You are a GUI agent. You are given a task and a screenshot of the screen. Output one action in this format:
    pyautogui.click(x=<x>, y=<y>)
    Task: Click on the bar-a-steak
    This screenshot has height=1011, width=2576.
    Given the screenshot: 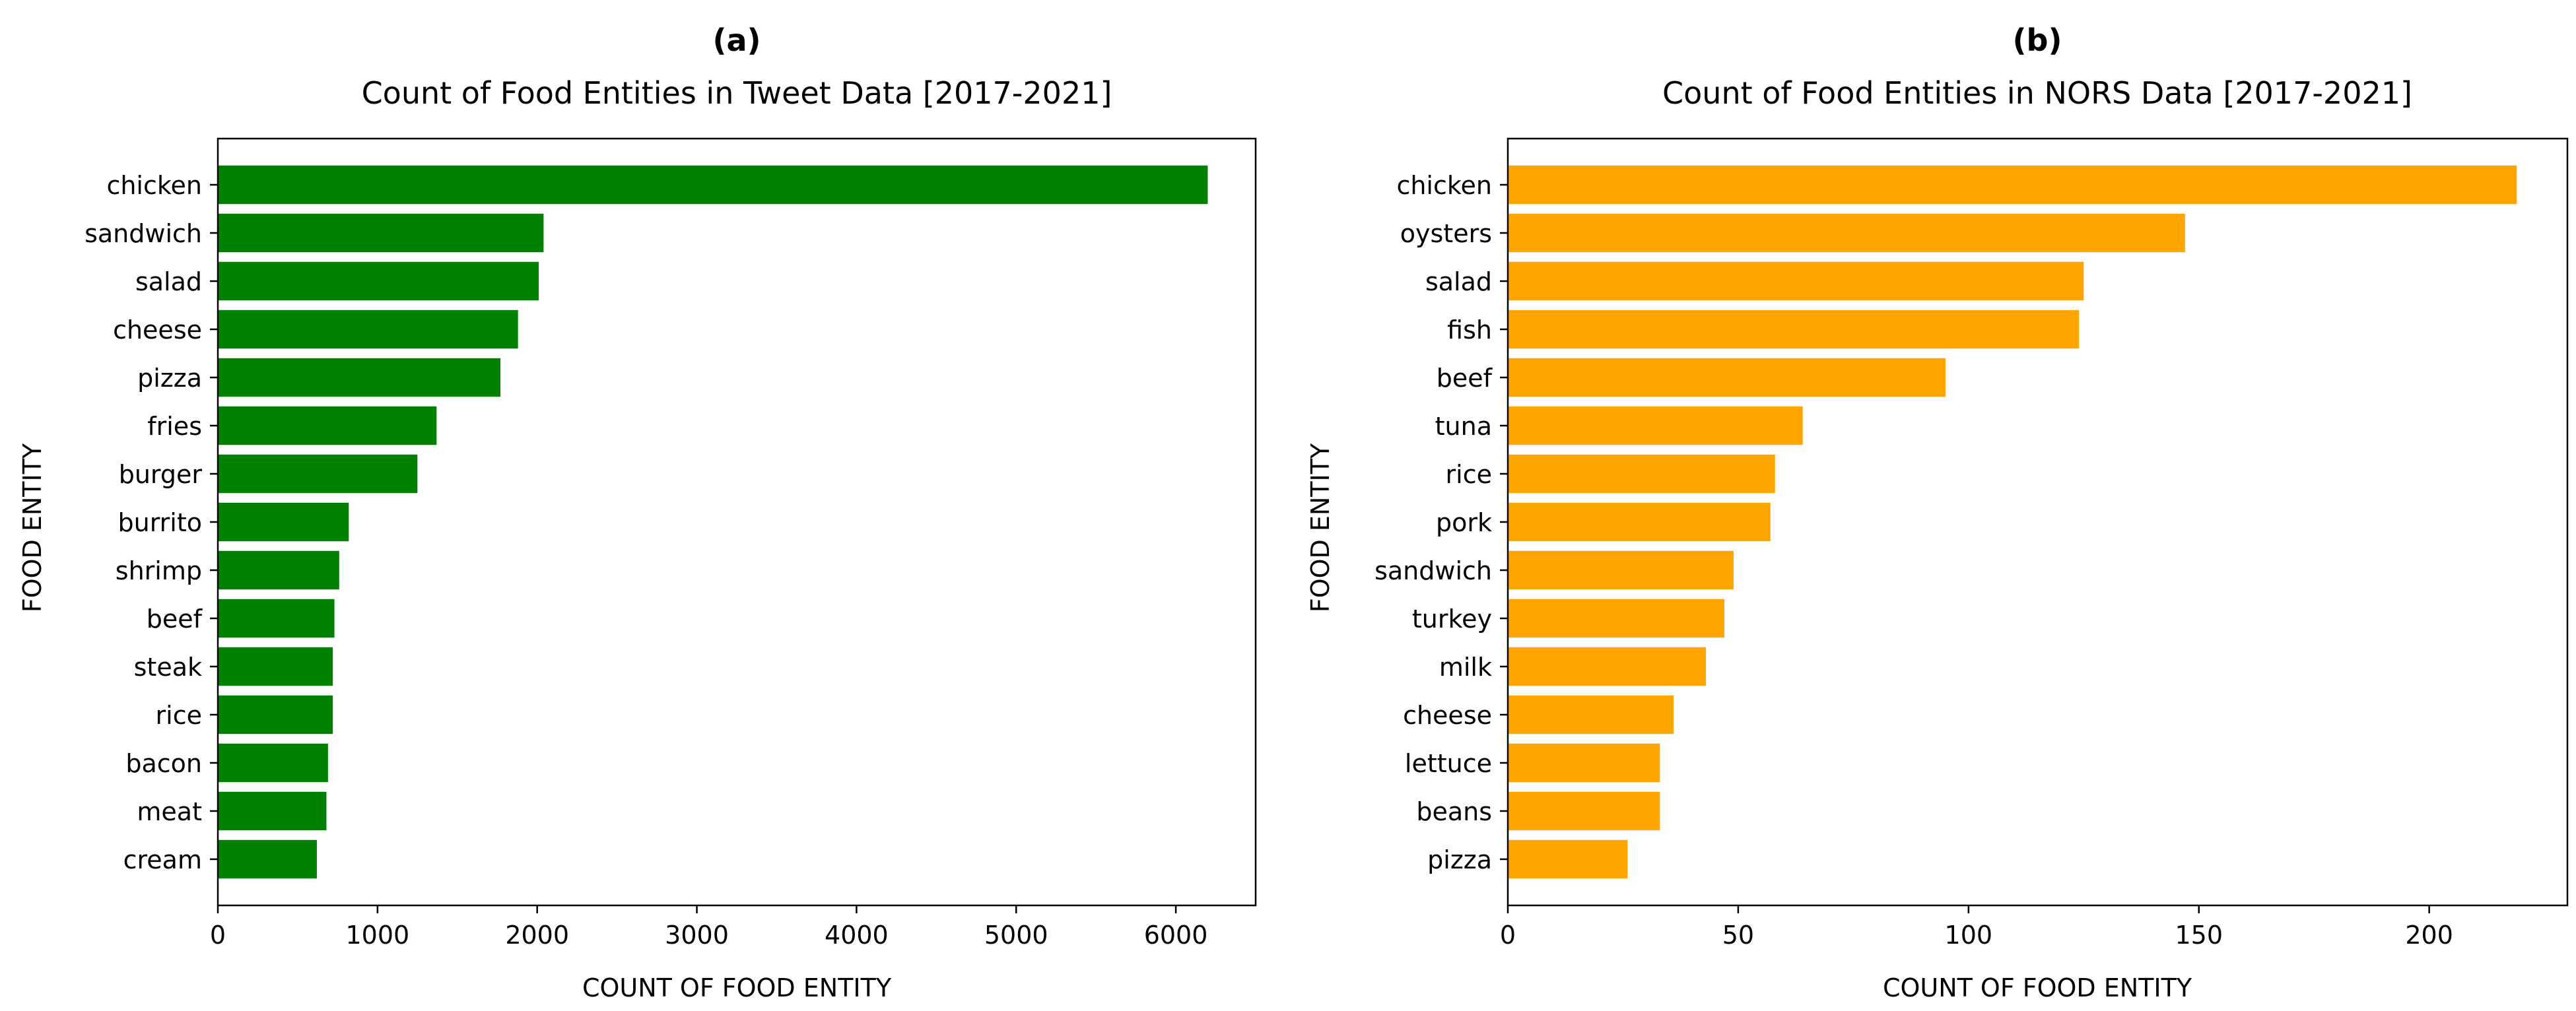 What is the action you would take?
    pyautogui.click(x=275, y=666)
    